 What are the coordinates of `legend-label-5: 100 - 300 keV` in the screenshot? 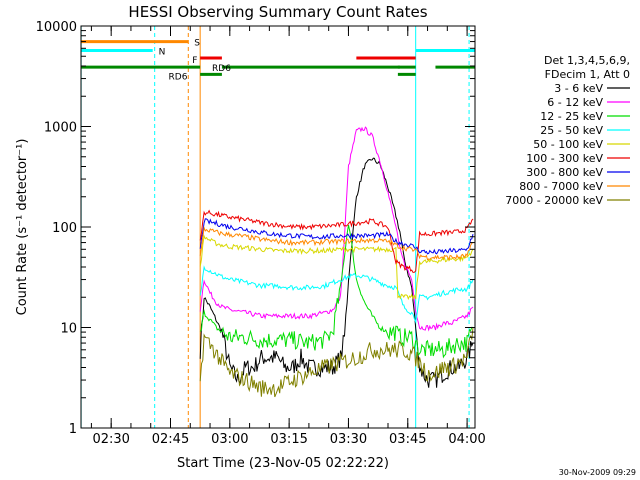 It's located at (564, 158).